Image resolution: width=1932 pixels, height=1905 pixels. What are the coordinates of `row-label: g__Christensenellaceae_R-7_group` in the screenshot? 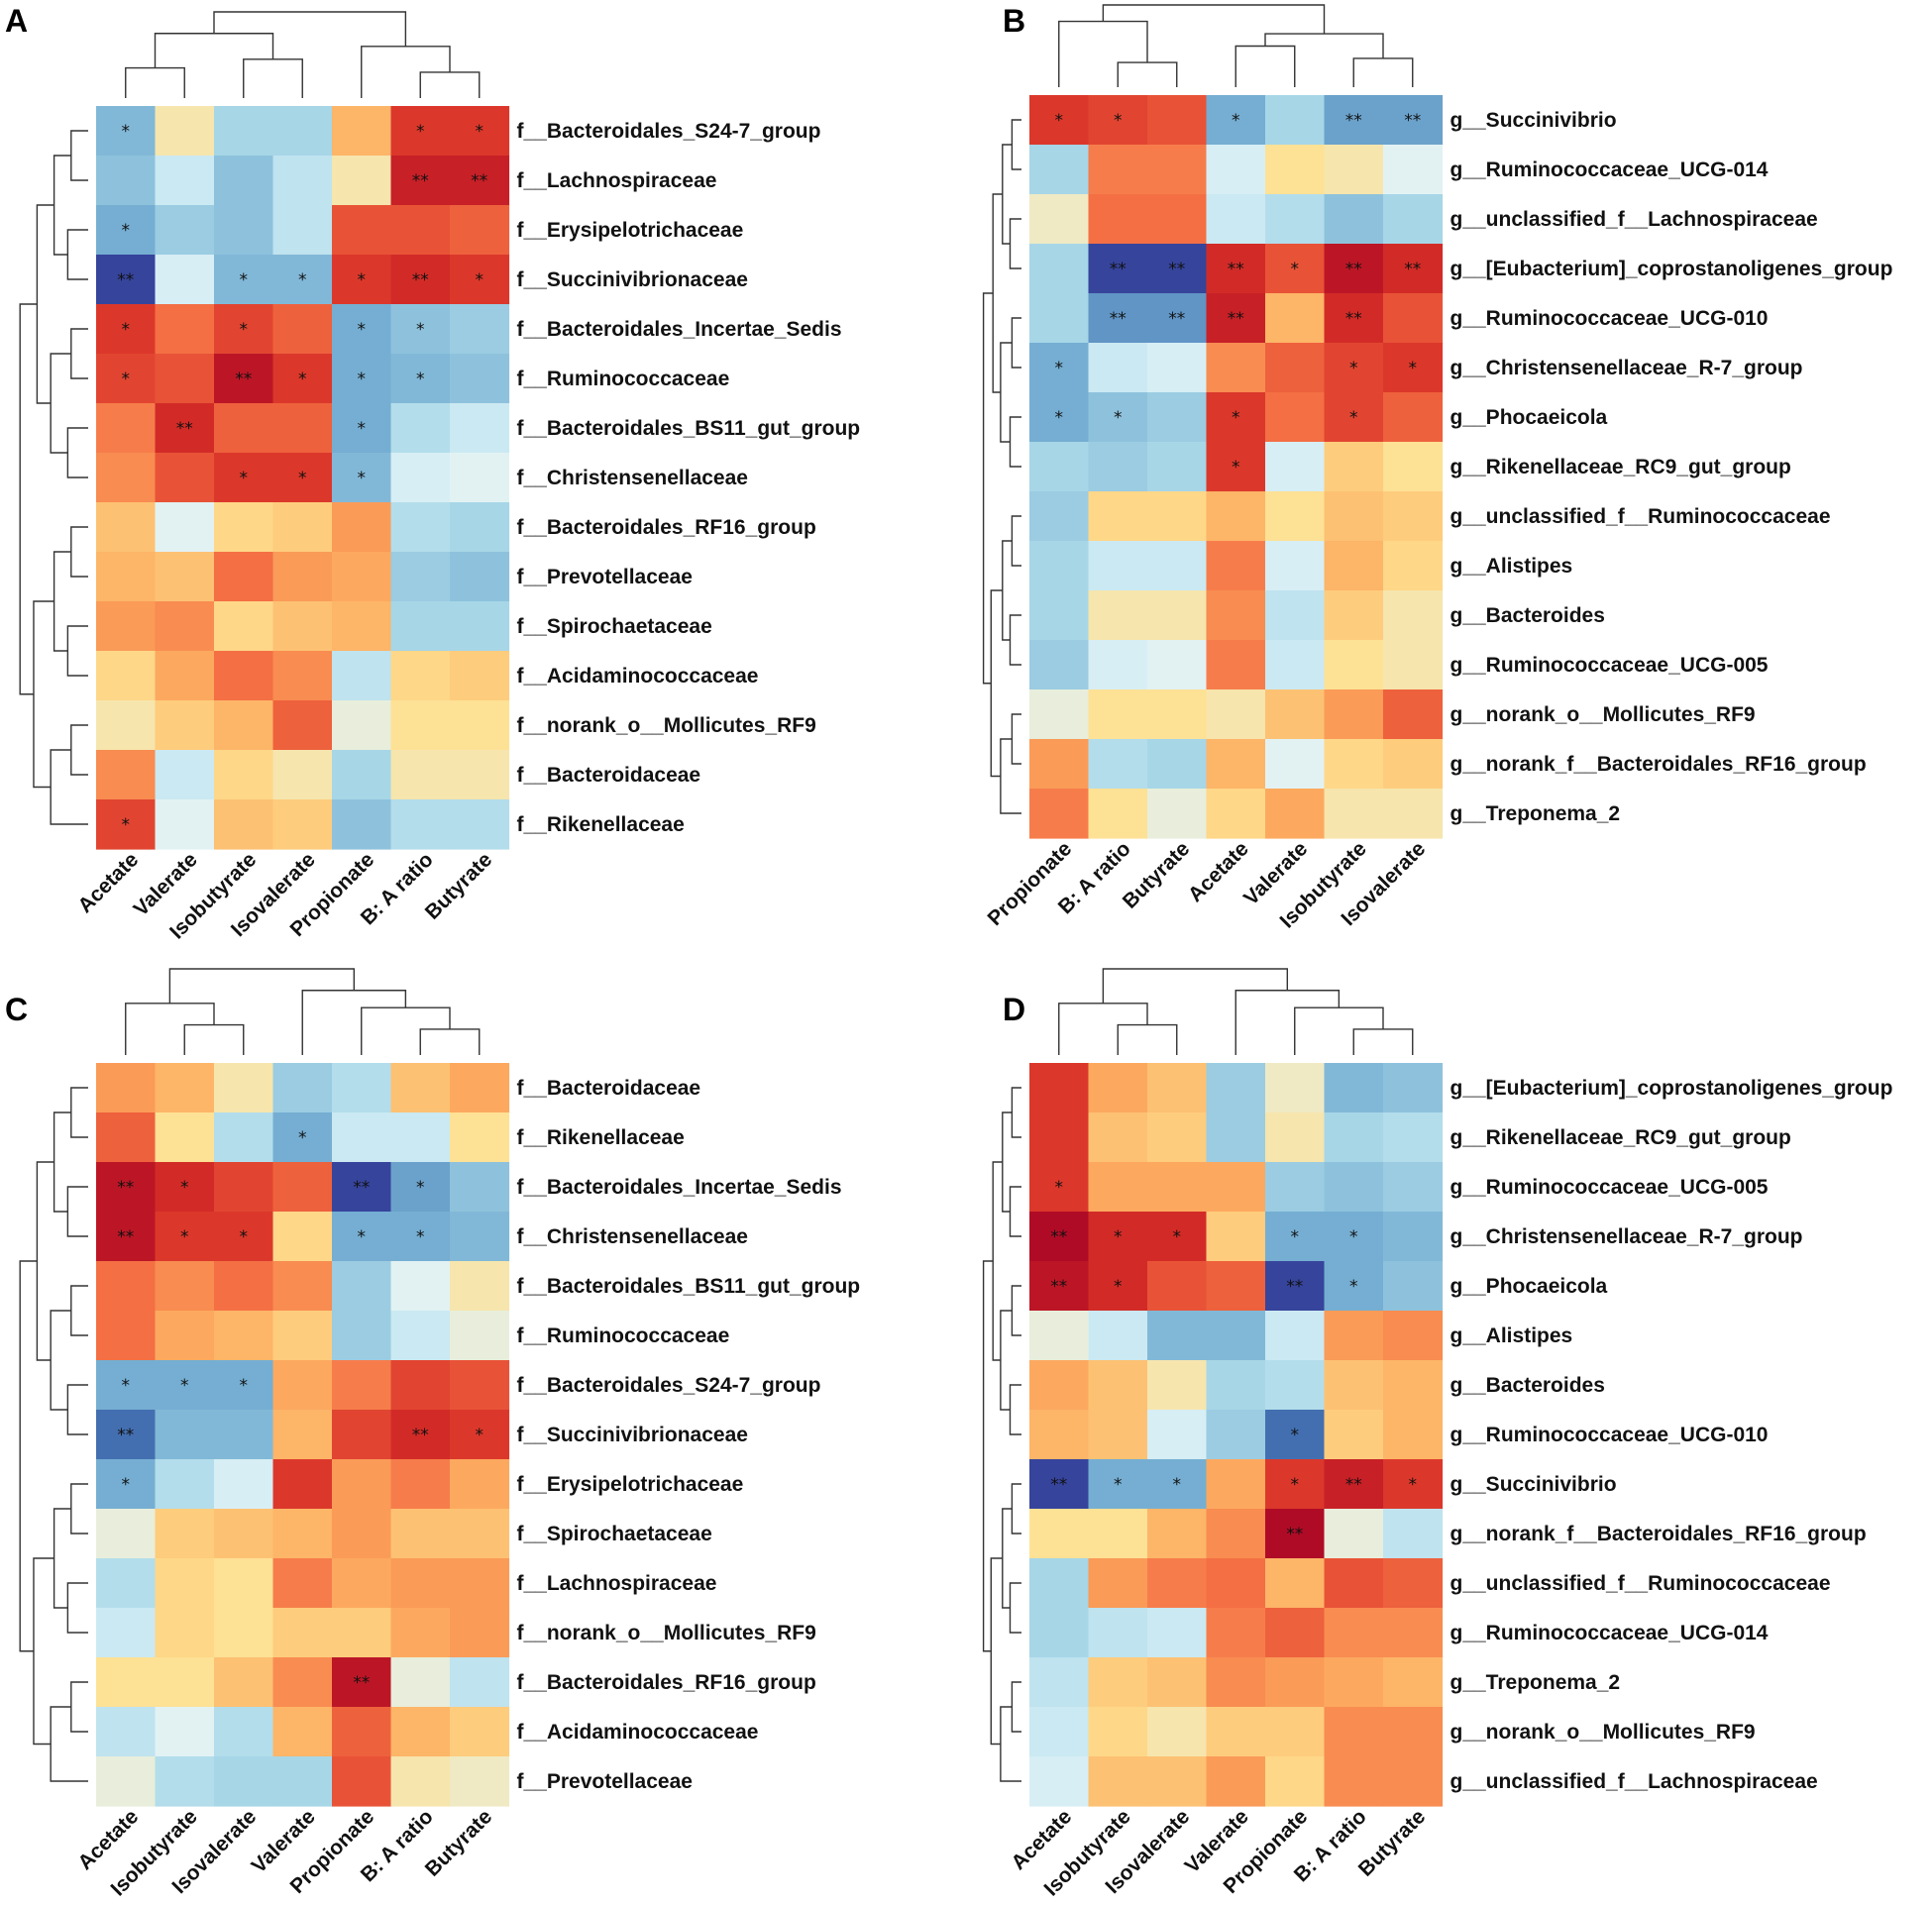 It's located at (1626, 1236).